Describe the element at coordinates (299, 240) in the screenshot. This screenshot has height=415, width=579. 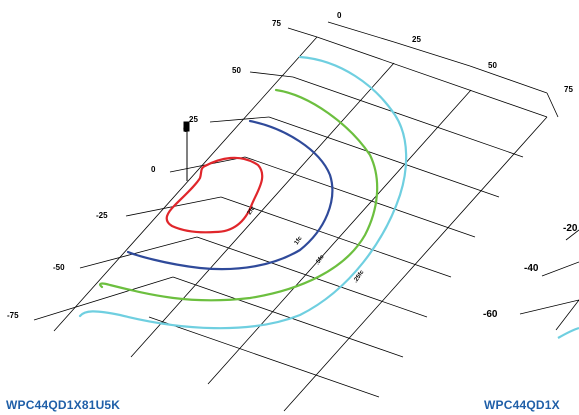
I see `contour-label-1fc: 1fc` at that location.